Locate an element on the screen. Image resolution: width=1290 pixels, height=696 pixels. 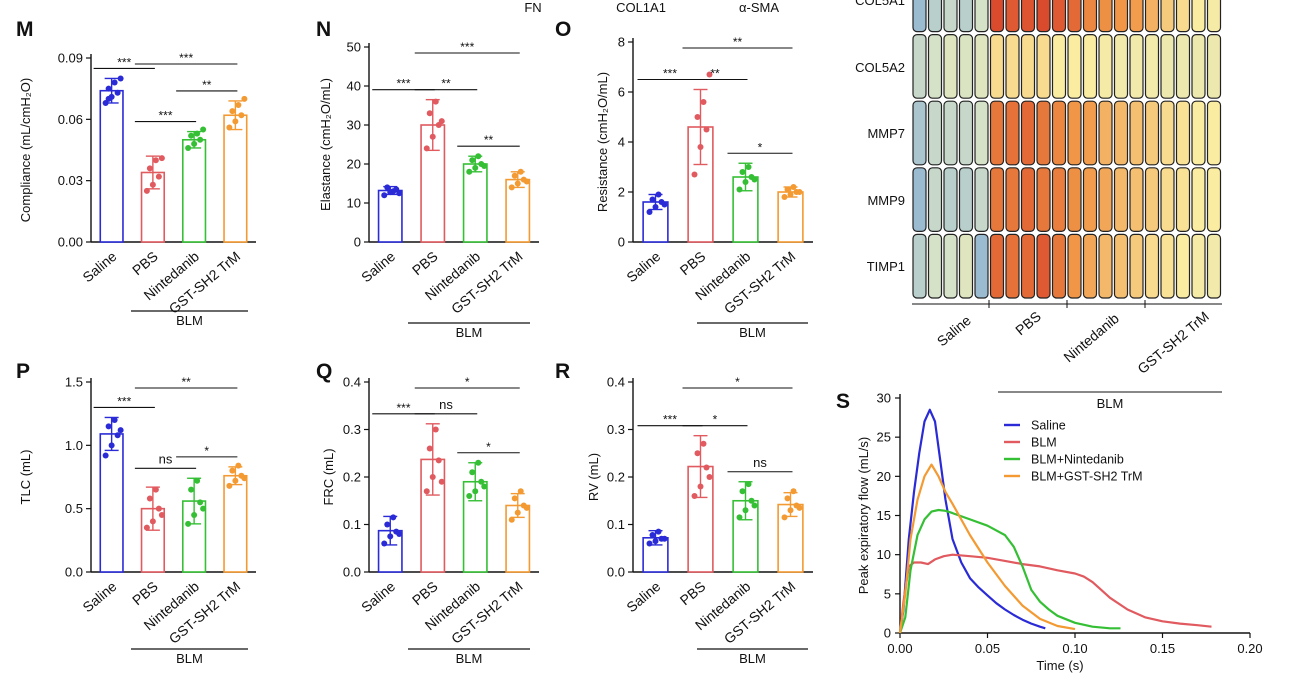
x-axis-label: Time (s) is located at coordinates (1059, 665).